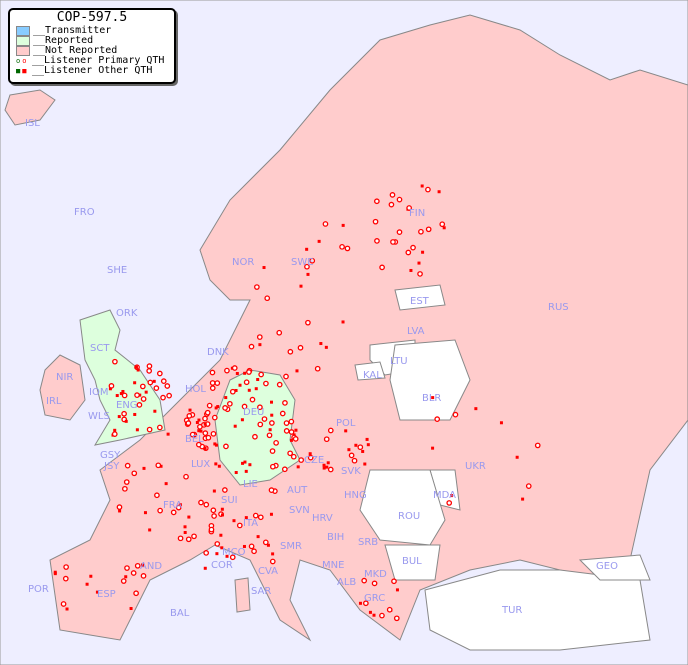 This screenshot has height=665, width=688. Describe the element at coordinates (430, 380) in the screenshot. I see `country-blr` at that location.